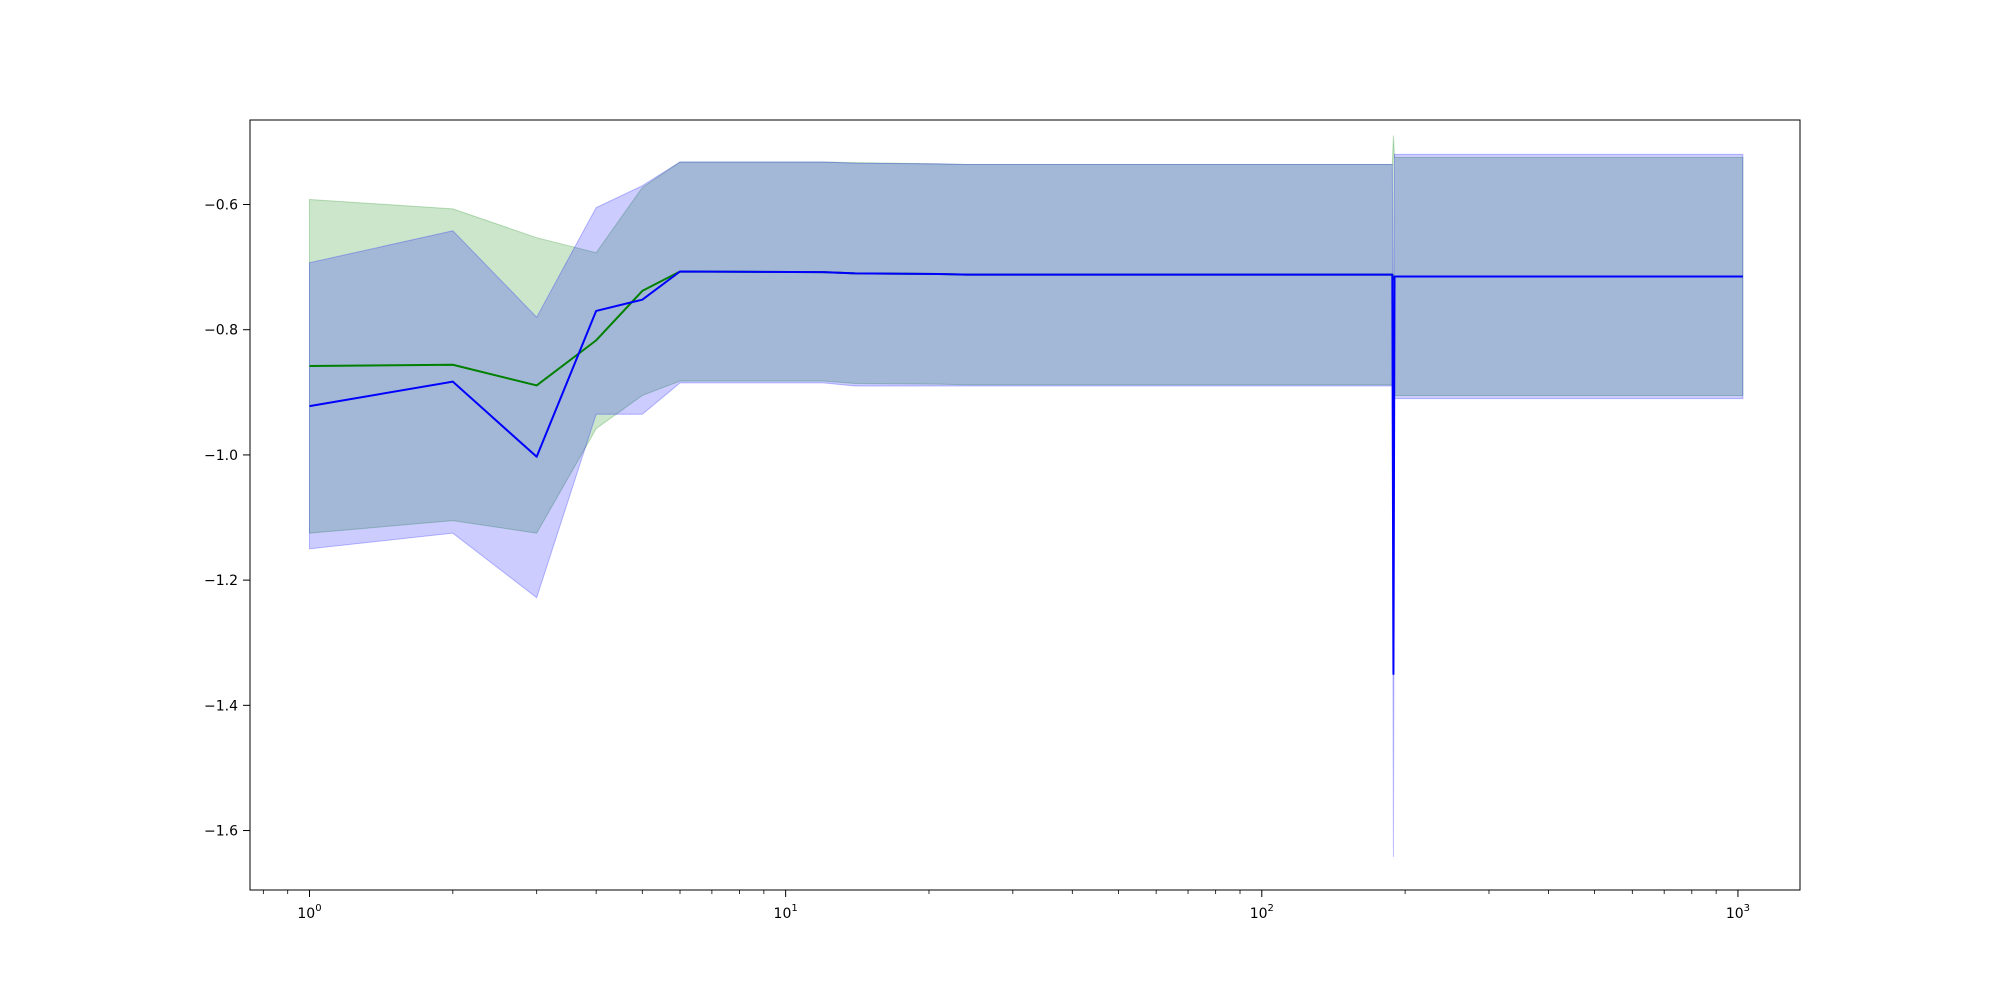 The image size is (2000, 1000). Describe the element at coordinates (1006, 906) in the screenshot. I see `x-axis: 10⁰ 10¹ 10² 10³` at that location.